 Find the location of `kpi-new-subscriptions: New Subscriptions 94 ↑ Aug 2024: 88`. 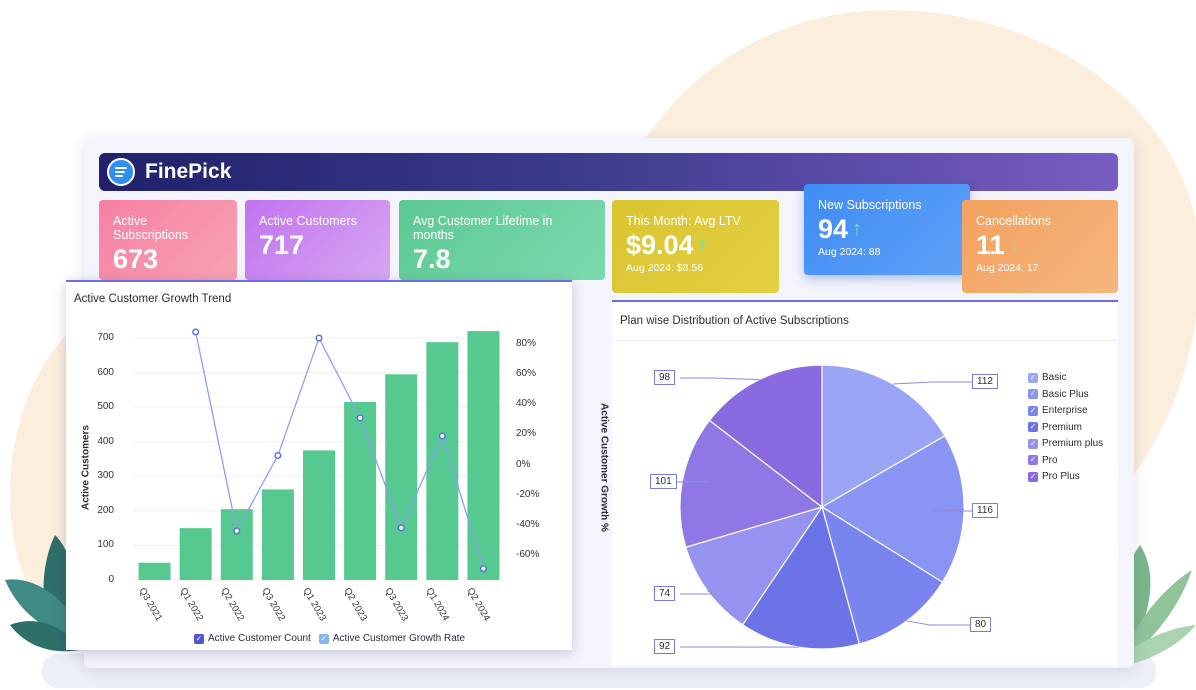

kpi-new-subscriptions: New Subscriptions 94 ↑ Aug 2024: 88 is located at coordinates (887, 229).